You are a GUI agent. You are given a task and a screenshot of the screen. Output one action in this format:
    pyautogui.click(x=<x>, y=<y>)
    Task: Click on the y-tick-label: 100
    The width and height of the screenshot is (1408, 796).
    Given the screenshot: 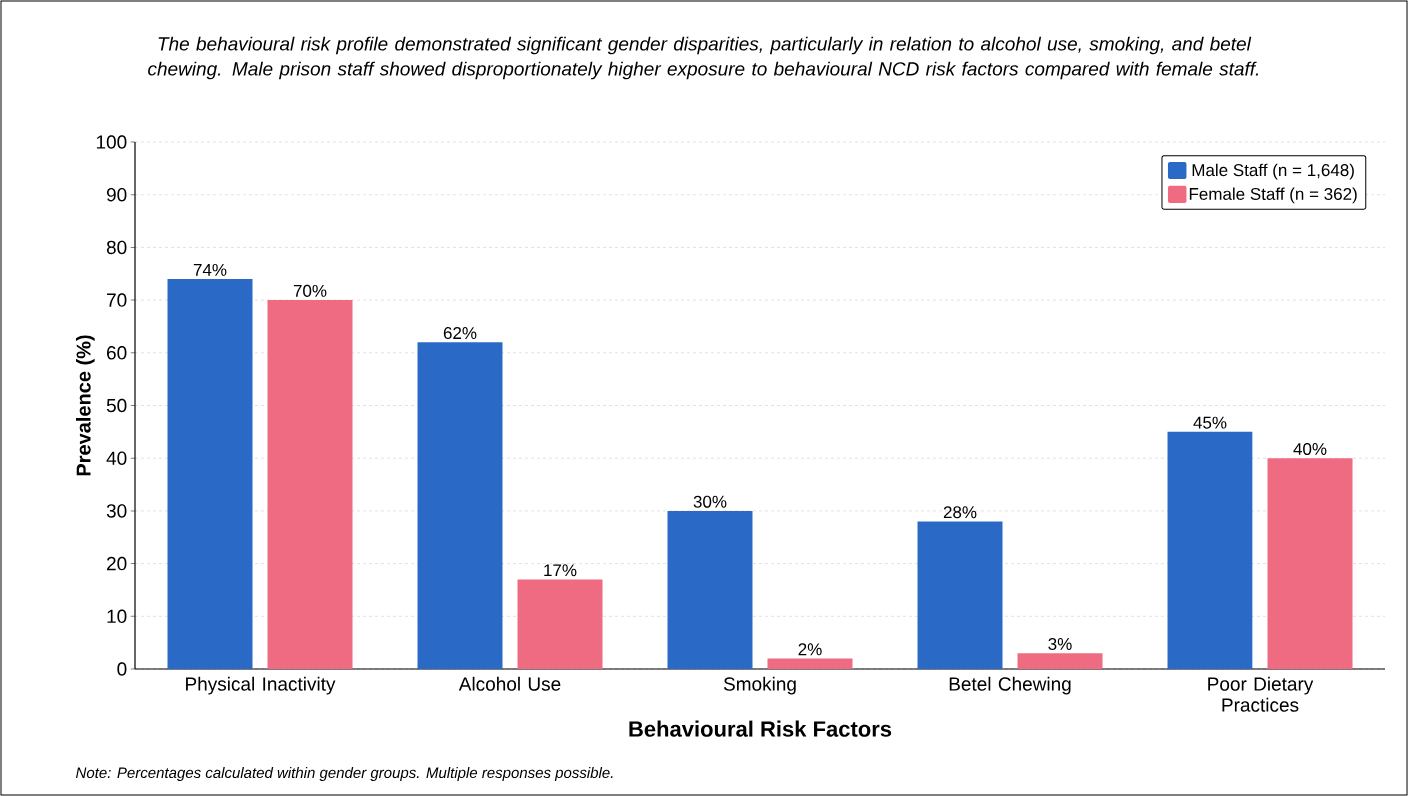 What is the action you would take?
    pyautogui.click(x=111, y=142)
    